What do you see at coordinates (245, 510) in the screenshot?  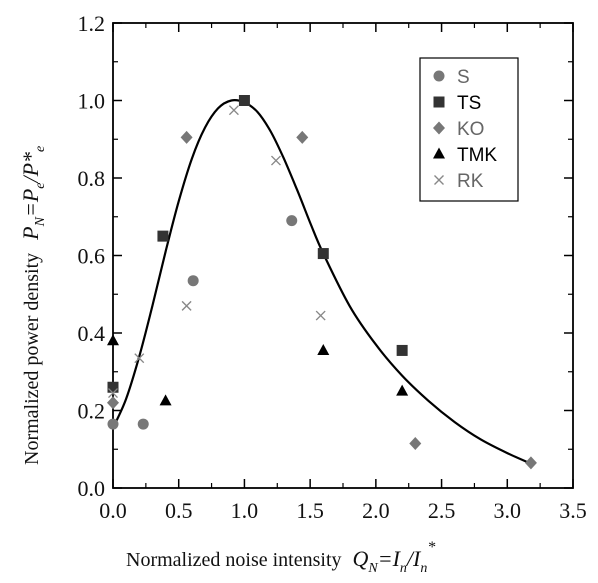 I see `x-tick-label: 1.0` at bounding box center [245, 510].